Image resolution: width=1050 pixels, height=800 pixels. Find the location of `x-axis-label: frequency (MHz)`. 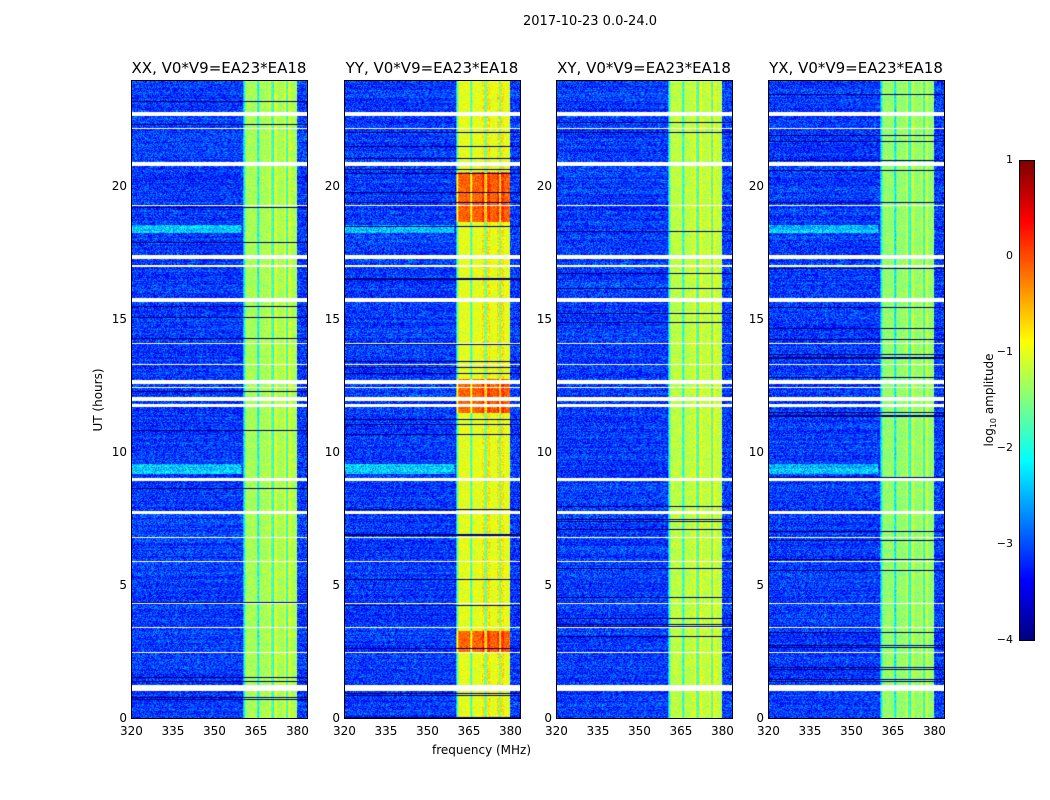

x-axis-label: frequency (MHz) is located at coordinates (482, 750).